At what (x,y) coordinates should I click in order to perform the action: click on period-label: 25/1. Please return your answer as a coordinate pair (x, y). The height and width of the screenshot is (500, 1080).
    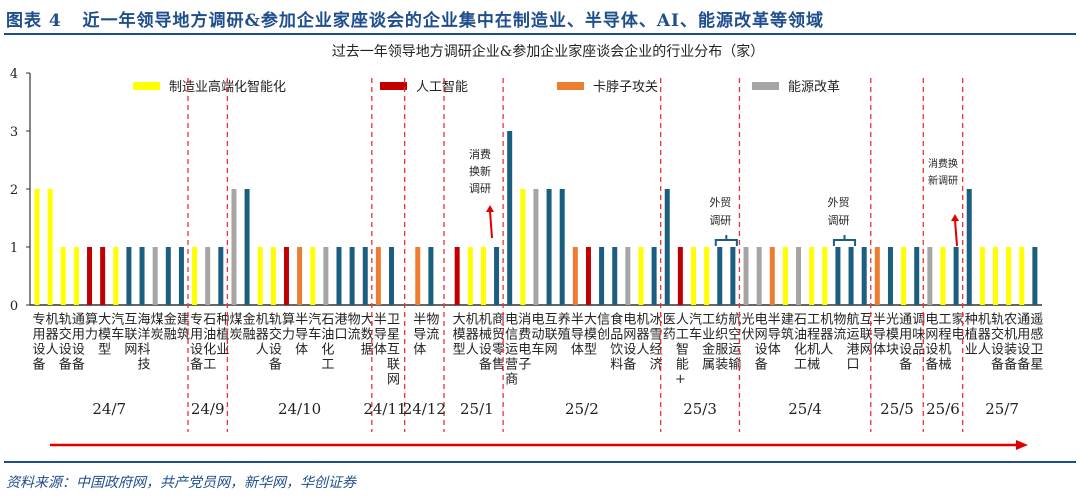
    Looking at the image, I should click on (477, 409).